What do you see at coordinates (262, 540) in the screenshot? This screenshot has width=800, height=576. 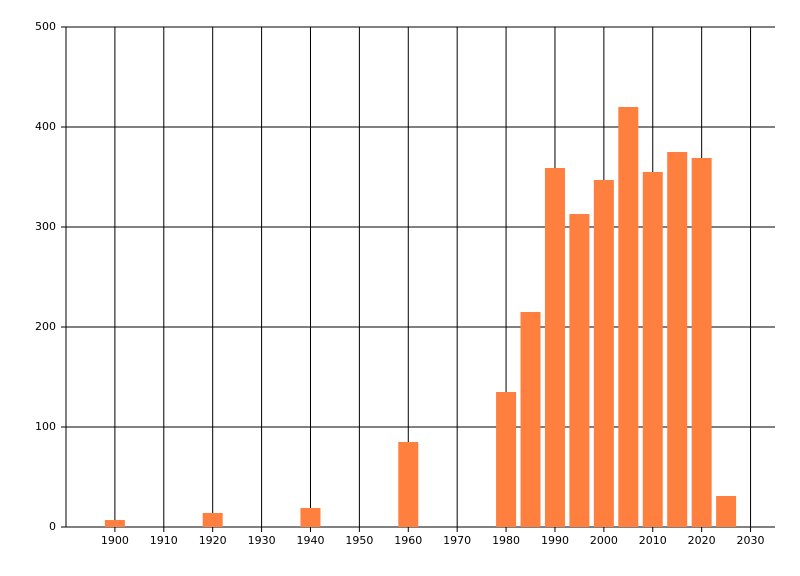 I see `x-tick-label: 1930` at bounding box center [262, 540].